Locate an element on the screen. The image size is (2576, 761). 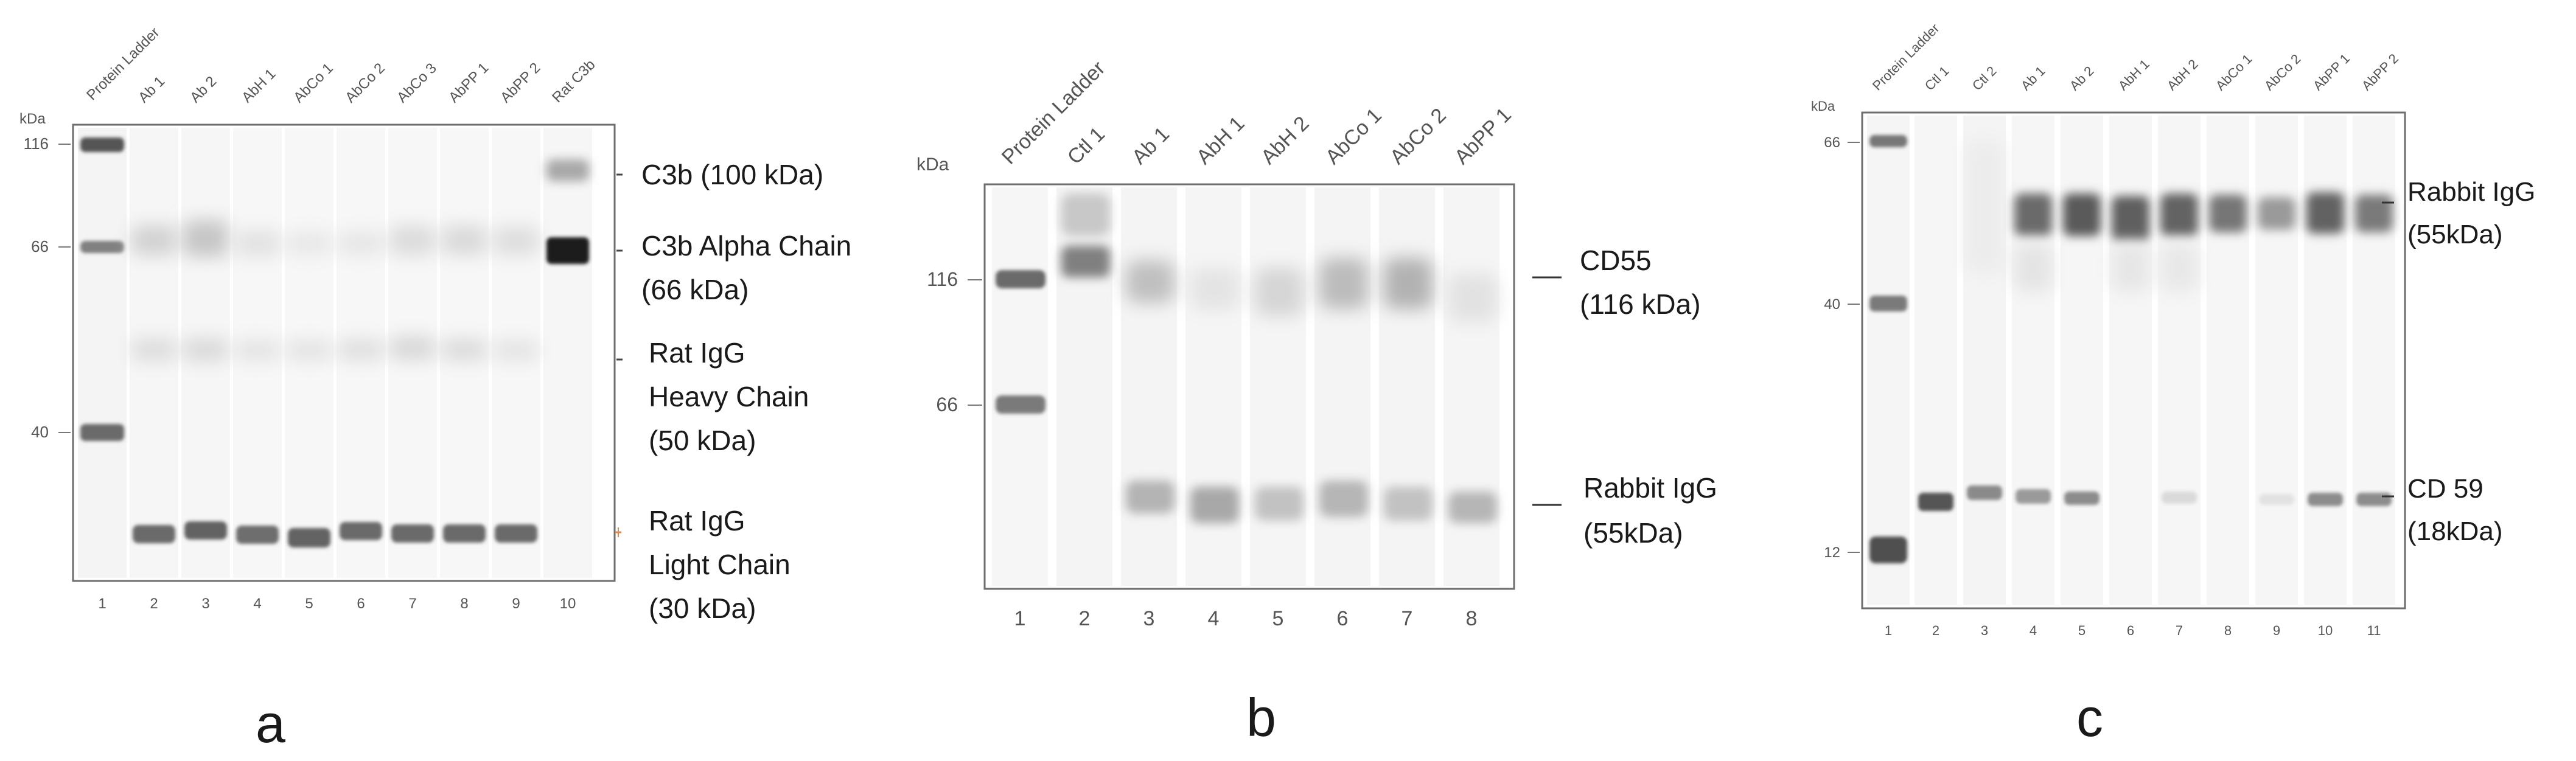
panel-b-lane-numbers: 1 2 3 4 5 6 7 8 is located at coordinates (1246, 619).